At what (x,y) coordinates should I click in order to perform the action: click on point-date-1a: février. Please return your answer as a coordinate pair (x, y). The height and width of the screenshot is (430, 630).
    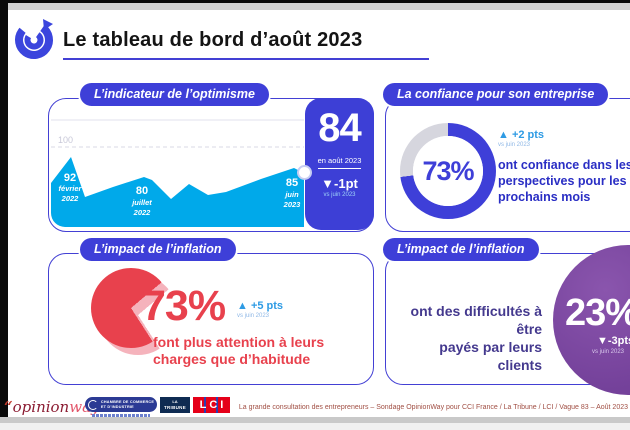
    Looking at the image, I should click on (71, 188).